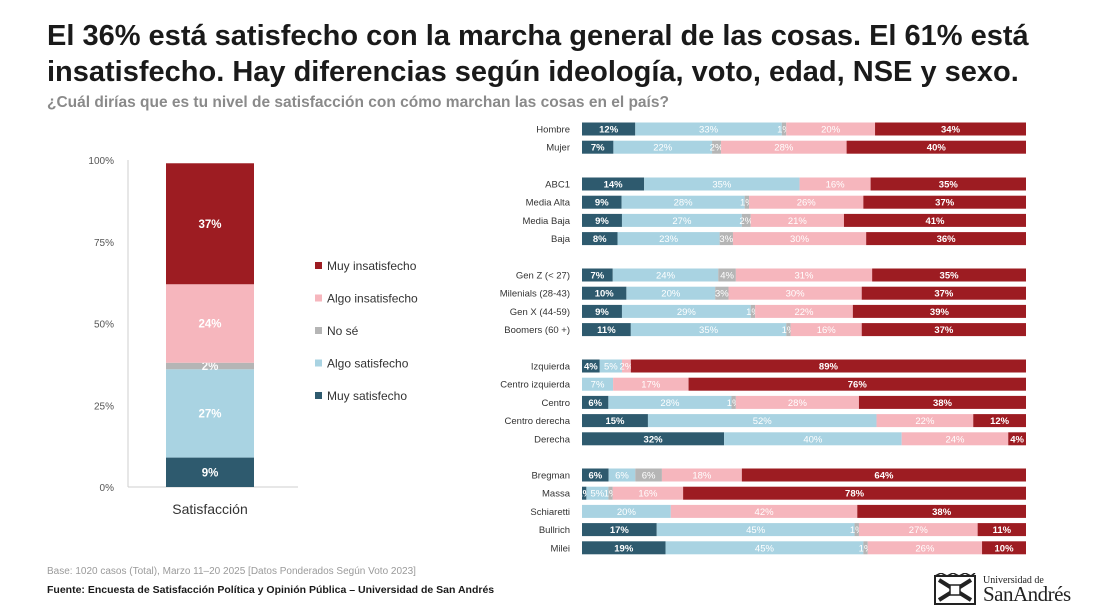 This screenshot has width=1100, height=610. I want to click on bar-data-label: 21%, so click(798, 221).